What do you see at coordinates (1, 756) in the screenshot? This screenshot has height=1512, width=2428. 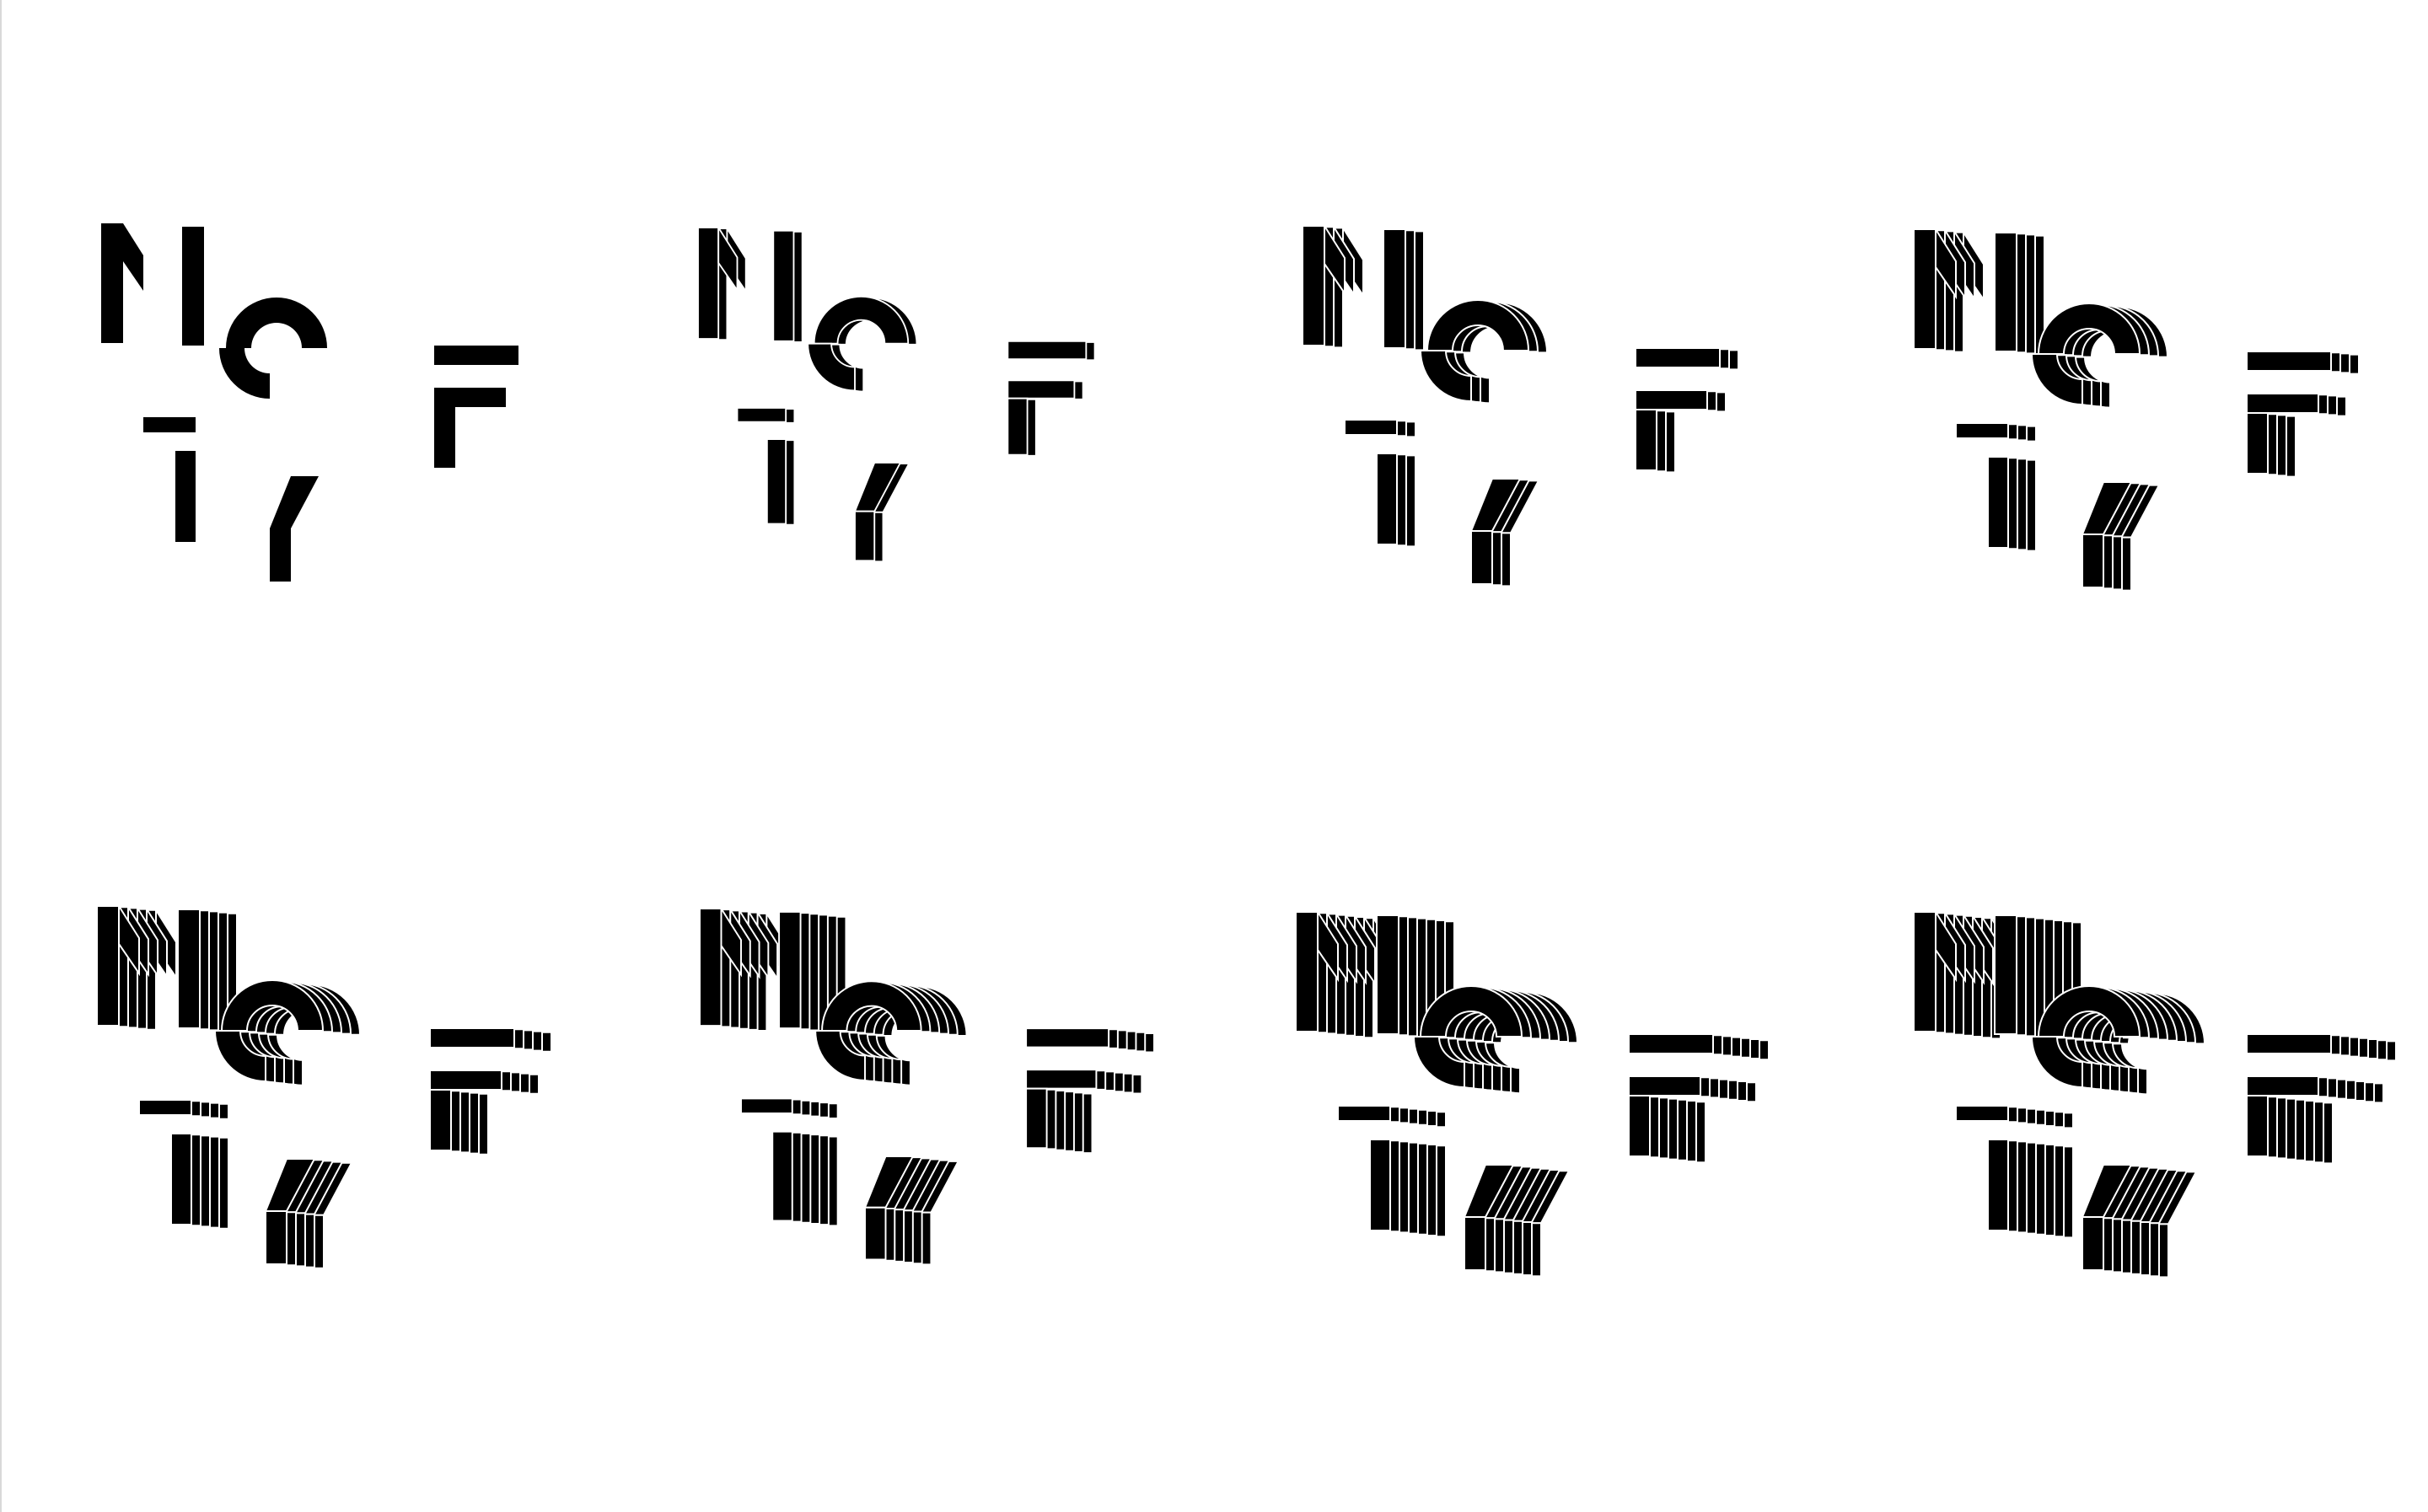 I see `left-edge-line` at bounding box center [1, 756].